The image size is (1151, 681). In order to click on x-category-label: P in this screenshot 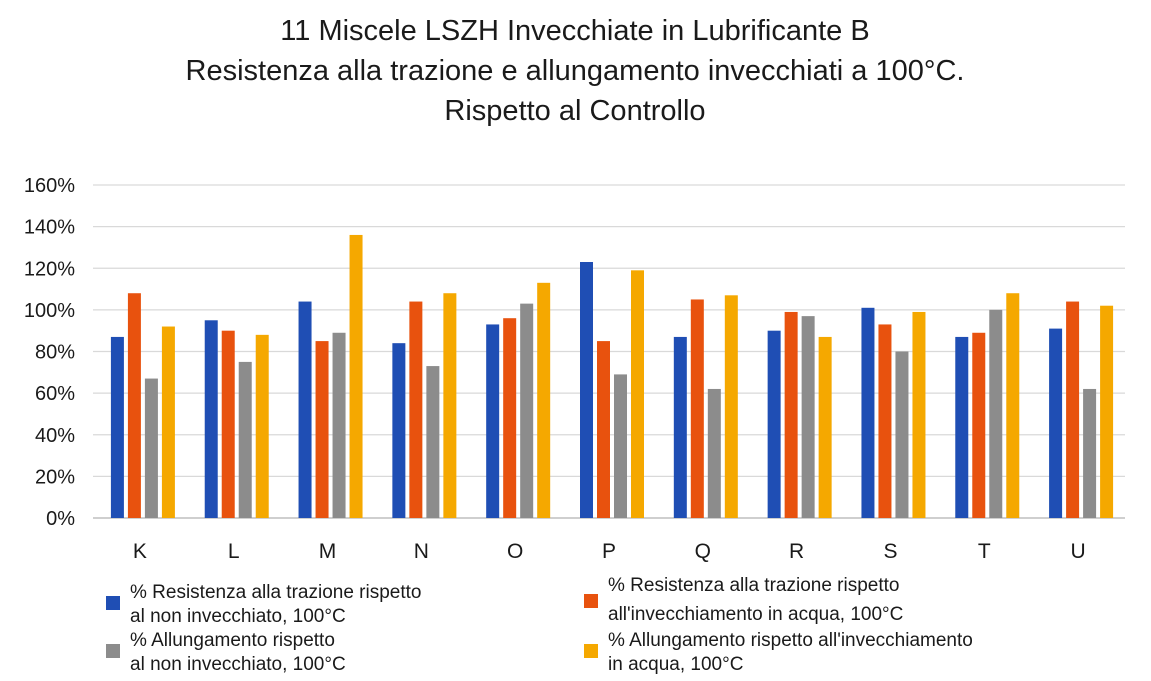, I will do `click(609, 551)`.